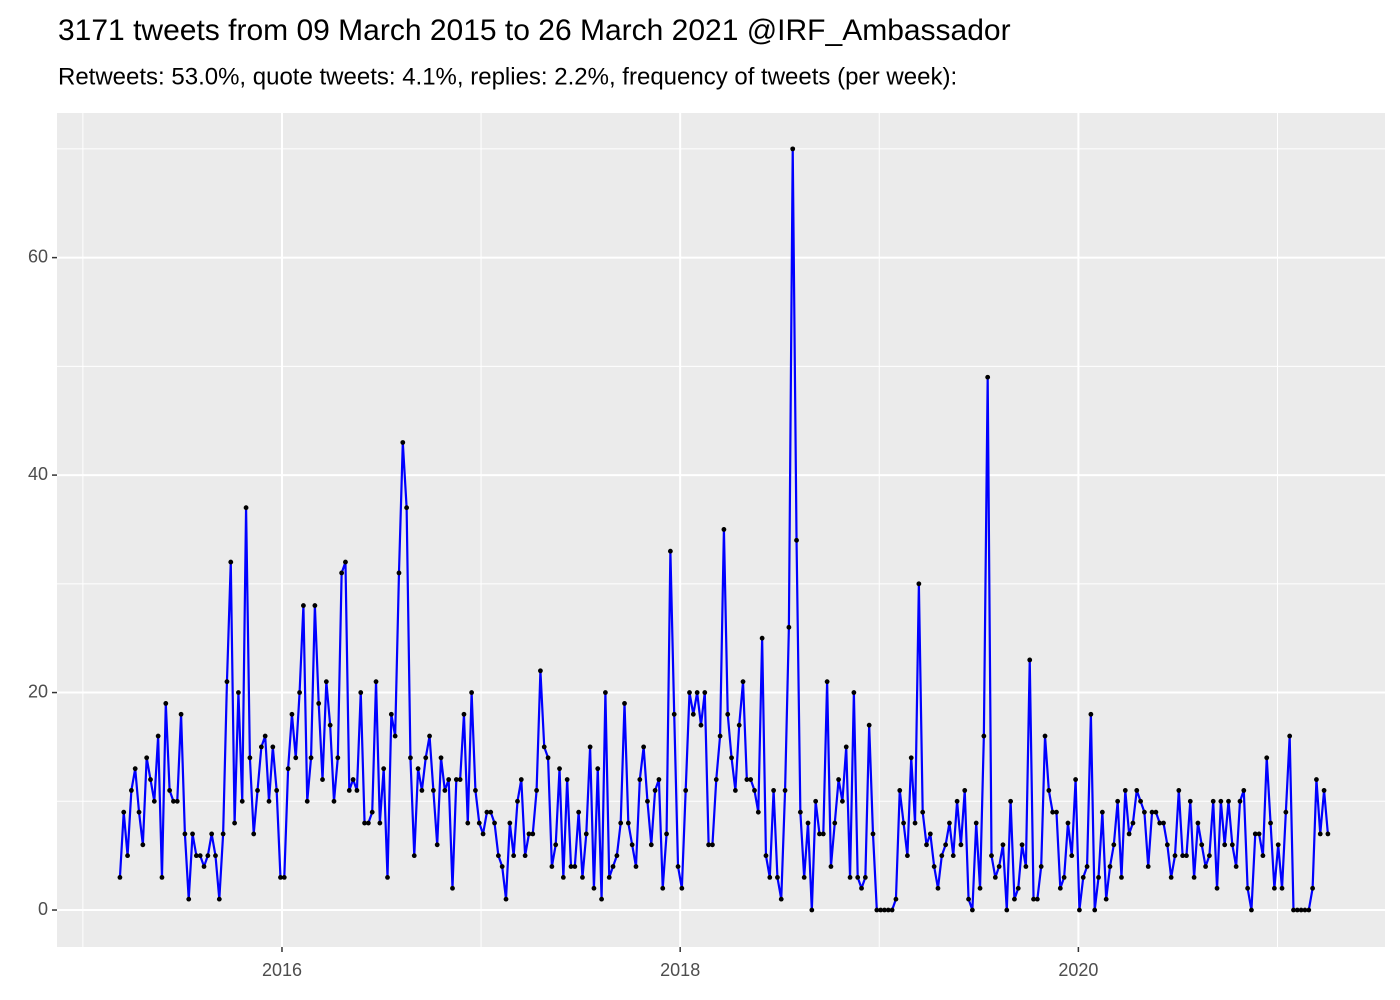 The height and width of the screenshot is (1000, 1400). What do you see at coordinates (38, 256) in the screenshot?
I see `y-tick-label: 60` at bounding box center [38, 256].